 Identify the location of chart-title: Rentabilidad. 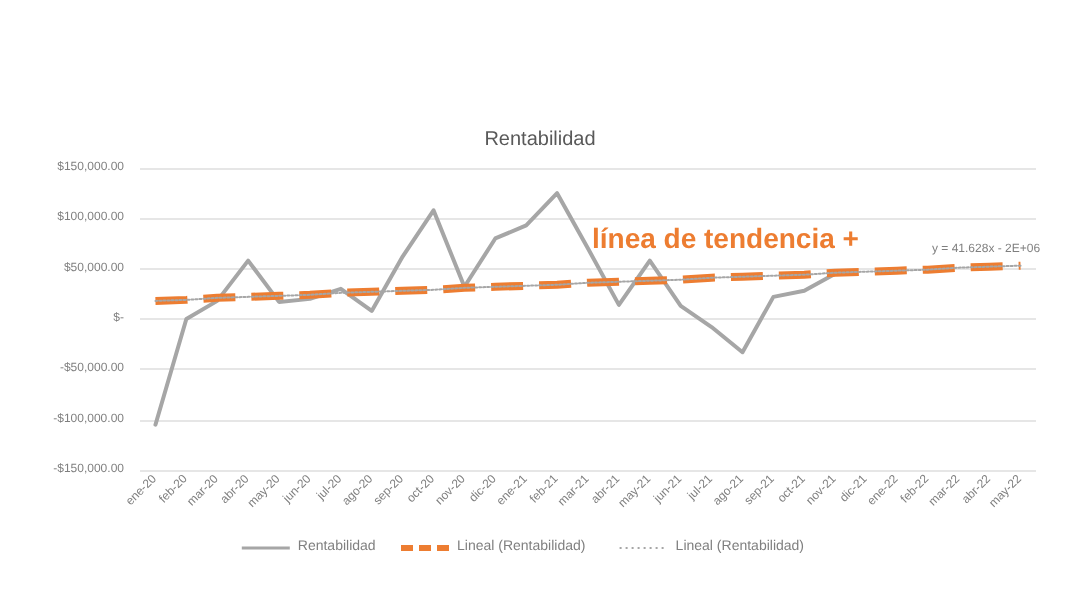
(540, 140).